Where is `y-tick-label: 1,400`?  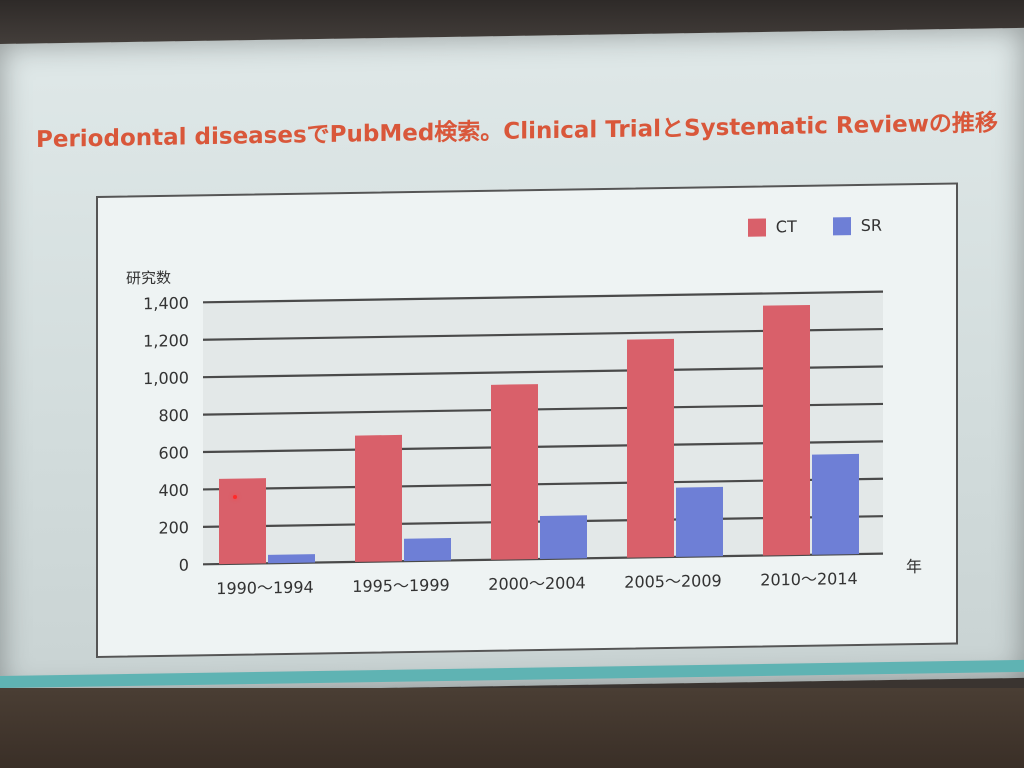 y-tick-label: 1,400 is located at coordinates (166, 304).